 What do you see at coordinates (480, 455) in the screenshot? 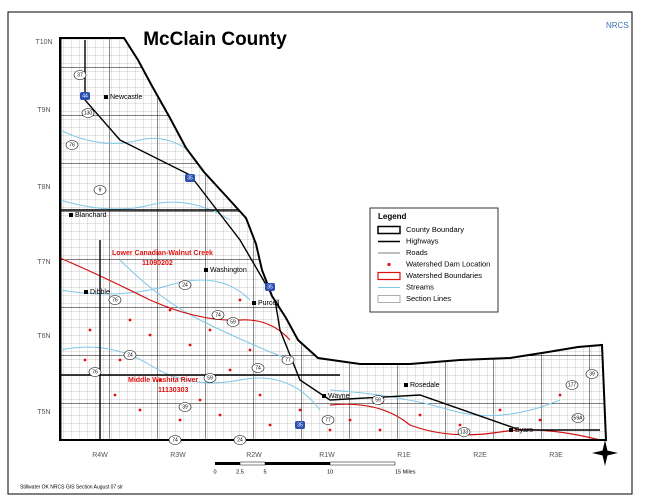
I see `range-label: R2E` at bounding box center [480, 455].